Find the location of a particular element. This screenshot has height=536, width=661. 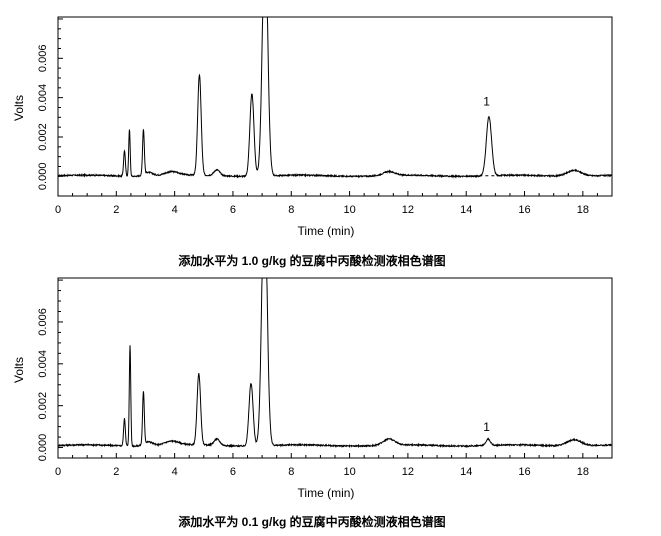

figure-caption: 添加水平为 0.1 g/kg 的豆腐中丙酸检测液相色谱图 is located at coordinates (311, 521).